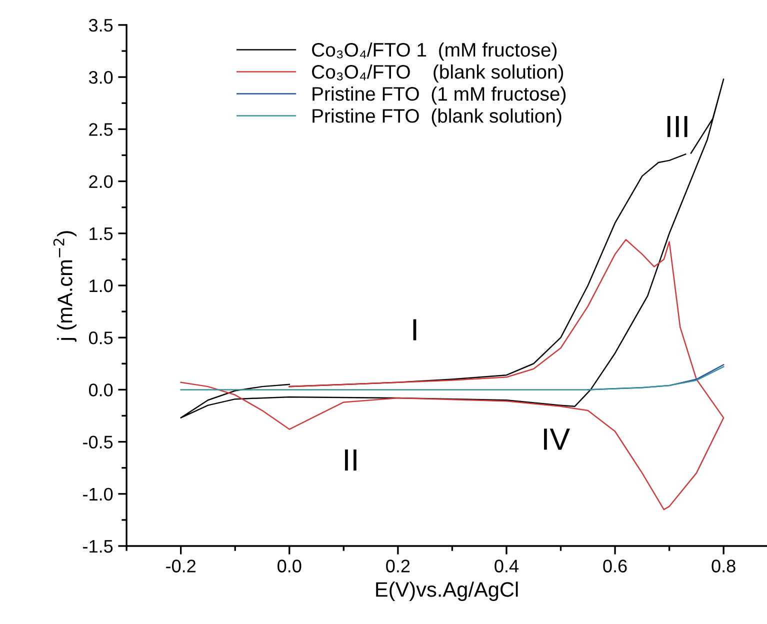 The height and width of the screenshot is (624, 767). I want to click on legend-label: Co₃O₄/FTO 1 (mM fructose), so click(434, 51).